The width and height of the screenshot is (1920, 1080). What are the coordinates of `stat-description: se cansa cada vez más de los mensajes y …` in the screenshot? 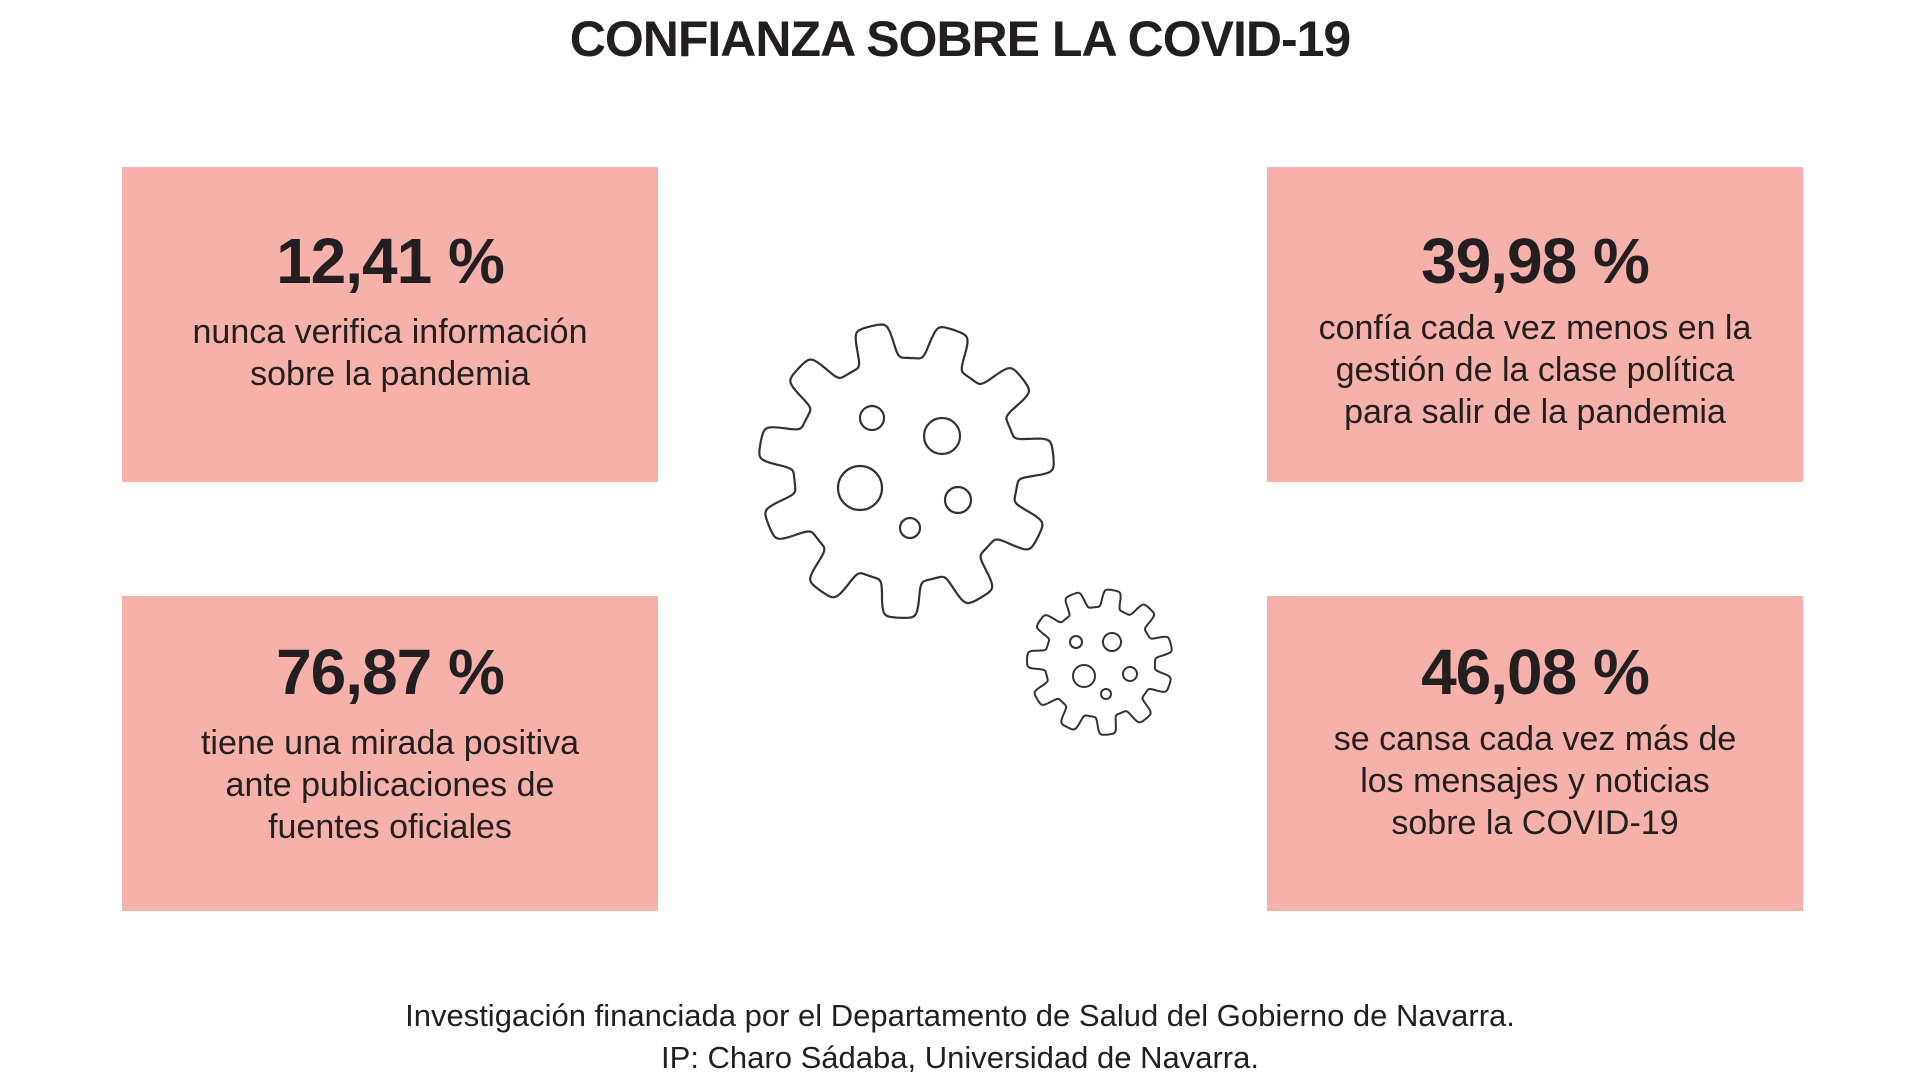 It's located at (1535, 781).